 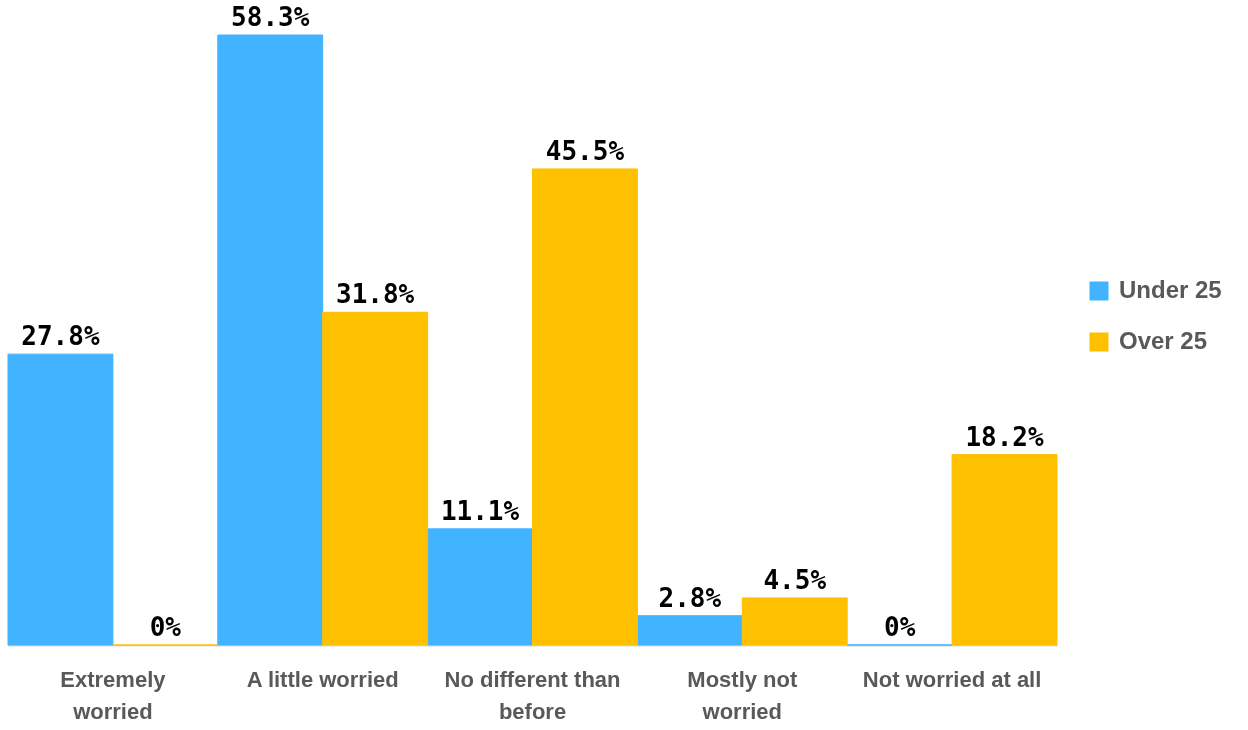 I want to click on data-label: 18.2%, so click(x=1005, y=436).